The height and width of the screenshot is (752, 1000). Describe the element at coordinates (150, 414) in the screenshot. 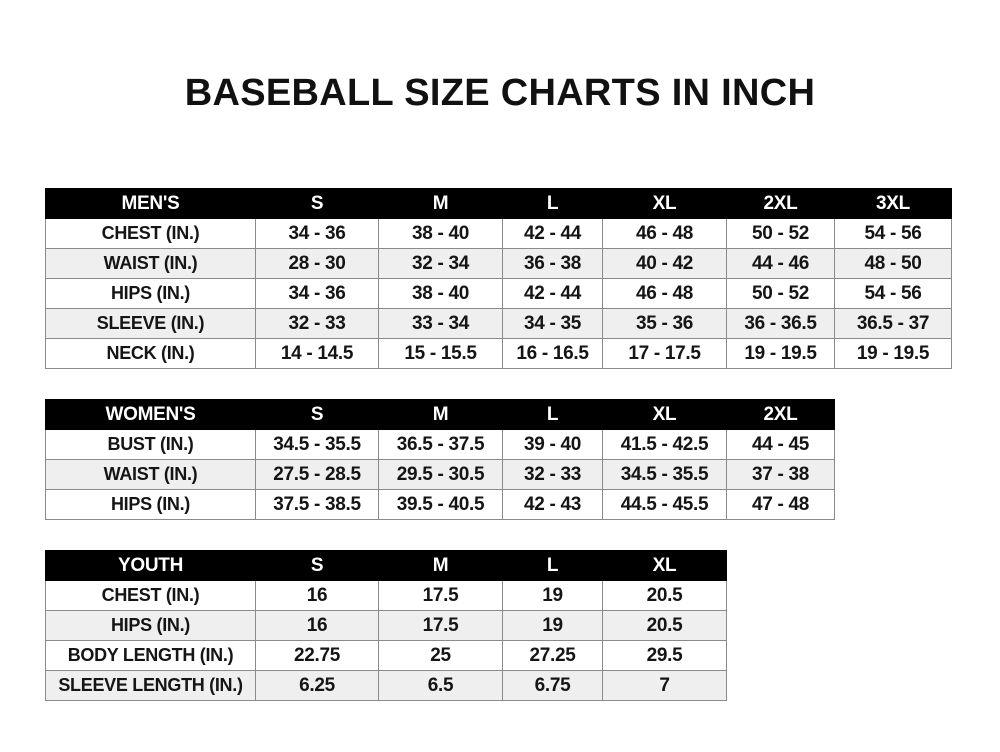

I see `table-category-header: WOMEN'S` at that location.